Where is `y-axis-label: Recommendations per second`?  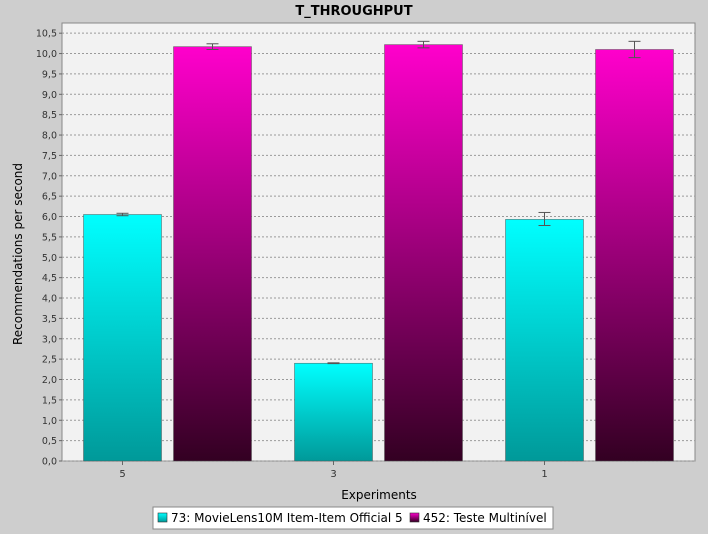
y-axis-label: Recommendations per second is located at coordinates (18, 254).